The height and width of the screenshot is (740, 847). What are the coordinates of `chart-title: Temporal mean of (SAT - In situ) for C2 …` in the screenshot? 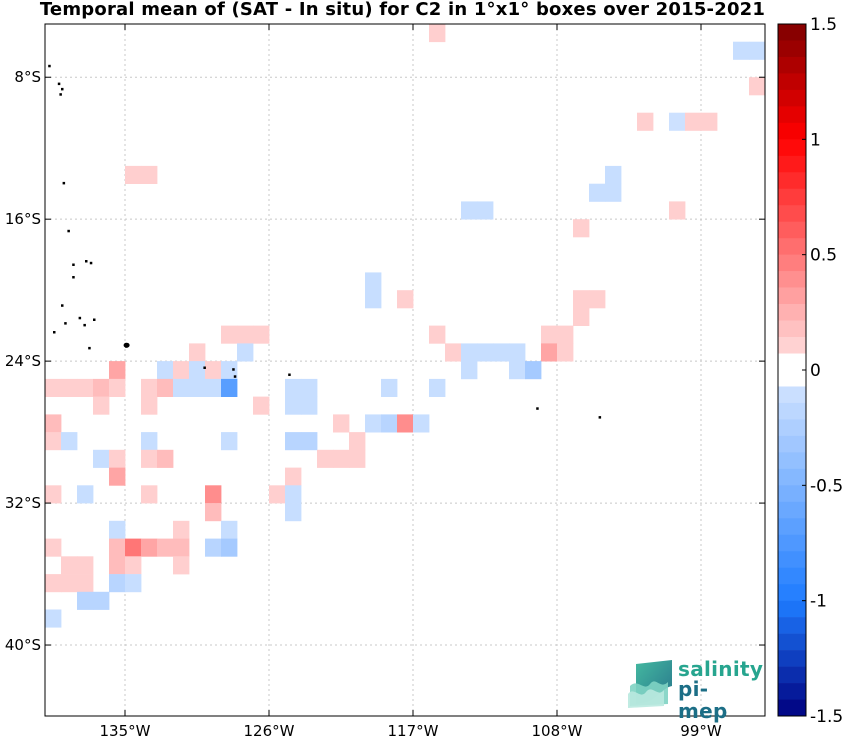 It's located at (402, 10).